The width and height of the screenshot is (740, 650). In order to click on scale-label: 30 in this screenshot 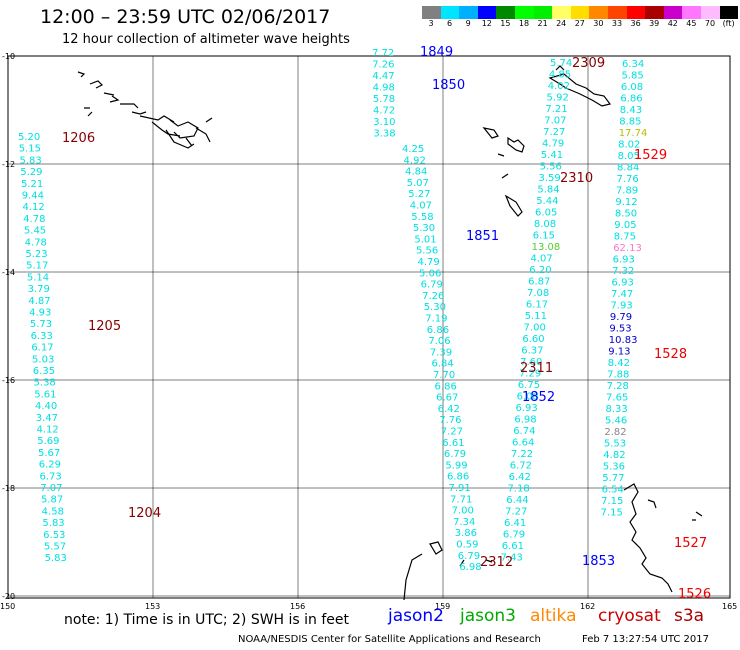, I will do `click(598, 23)`.